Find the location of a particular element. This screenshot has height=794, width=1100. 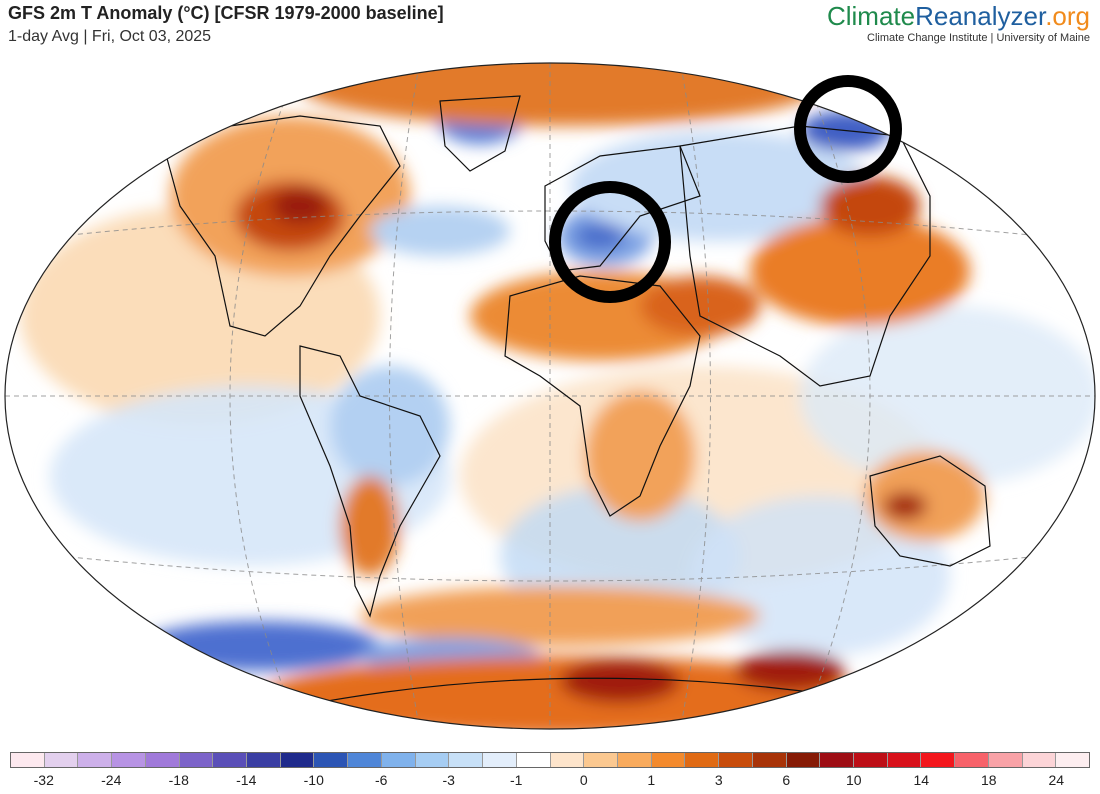

colorbar-tick-label: -24 is located at coordinates (111, 780).